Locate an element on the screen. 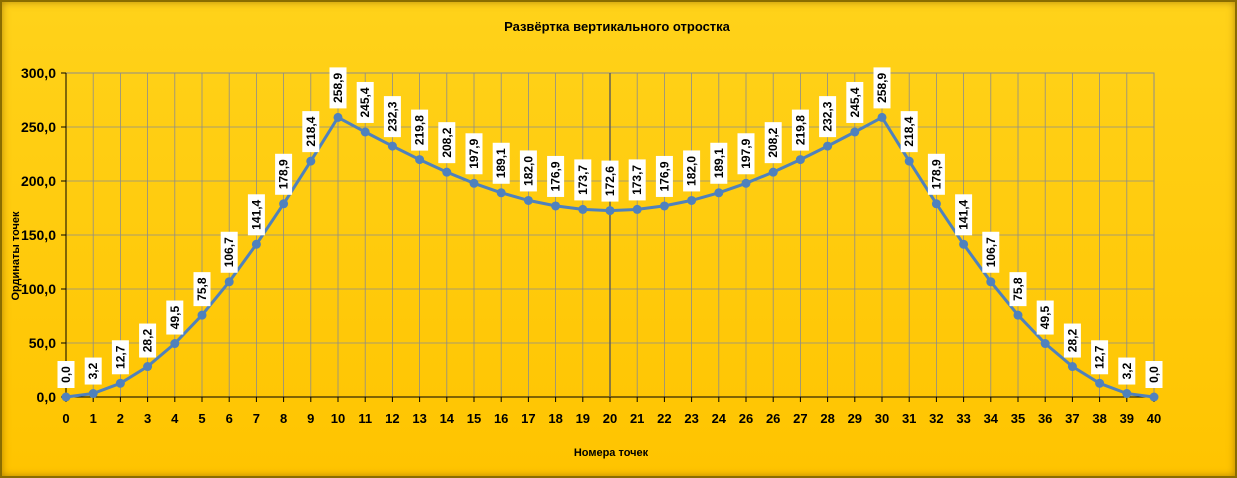 The image size is (1237, 478). x-tick-label: 13 is located at coordinates (419, 418).